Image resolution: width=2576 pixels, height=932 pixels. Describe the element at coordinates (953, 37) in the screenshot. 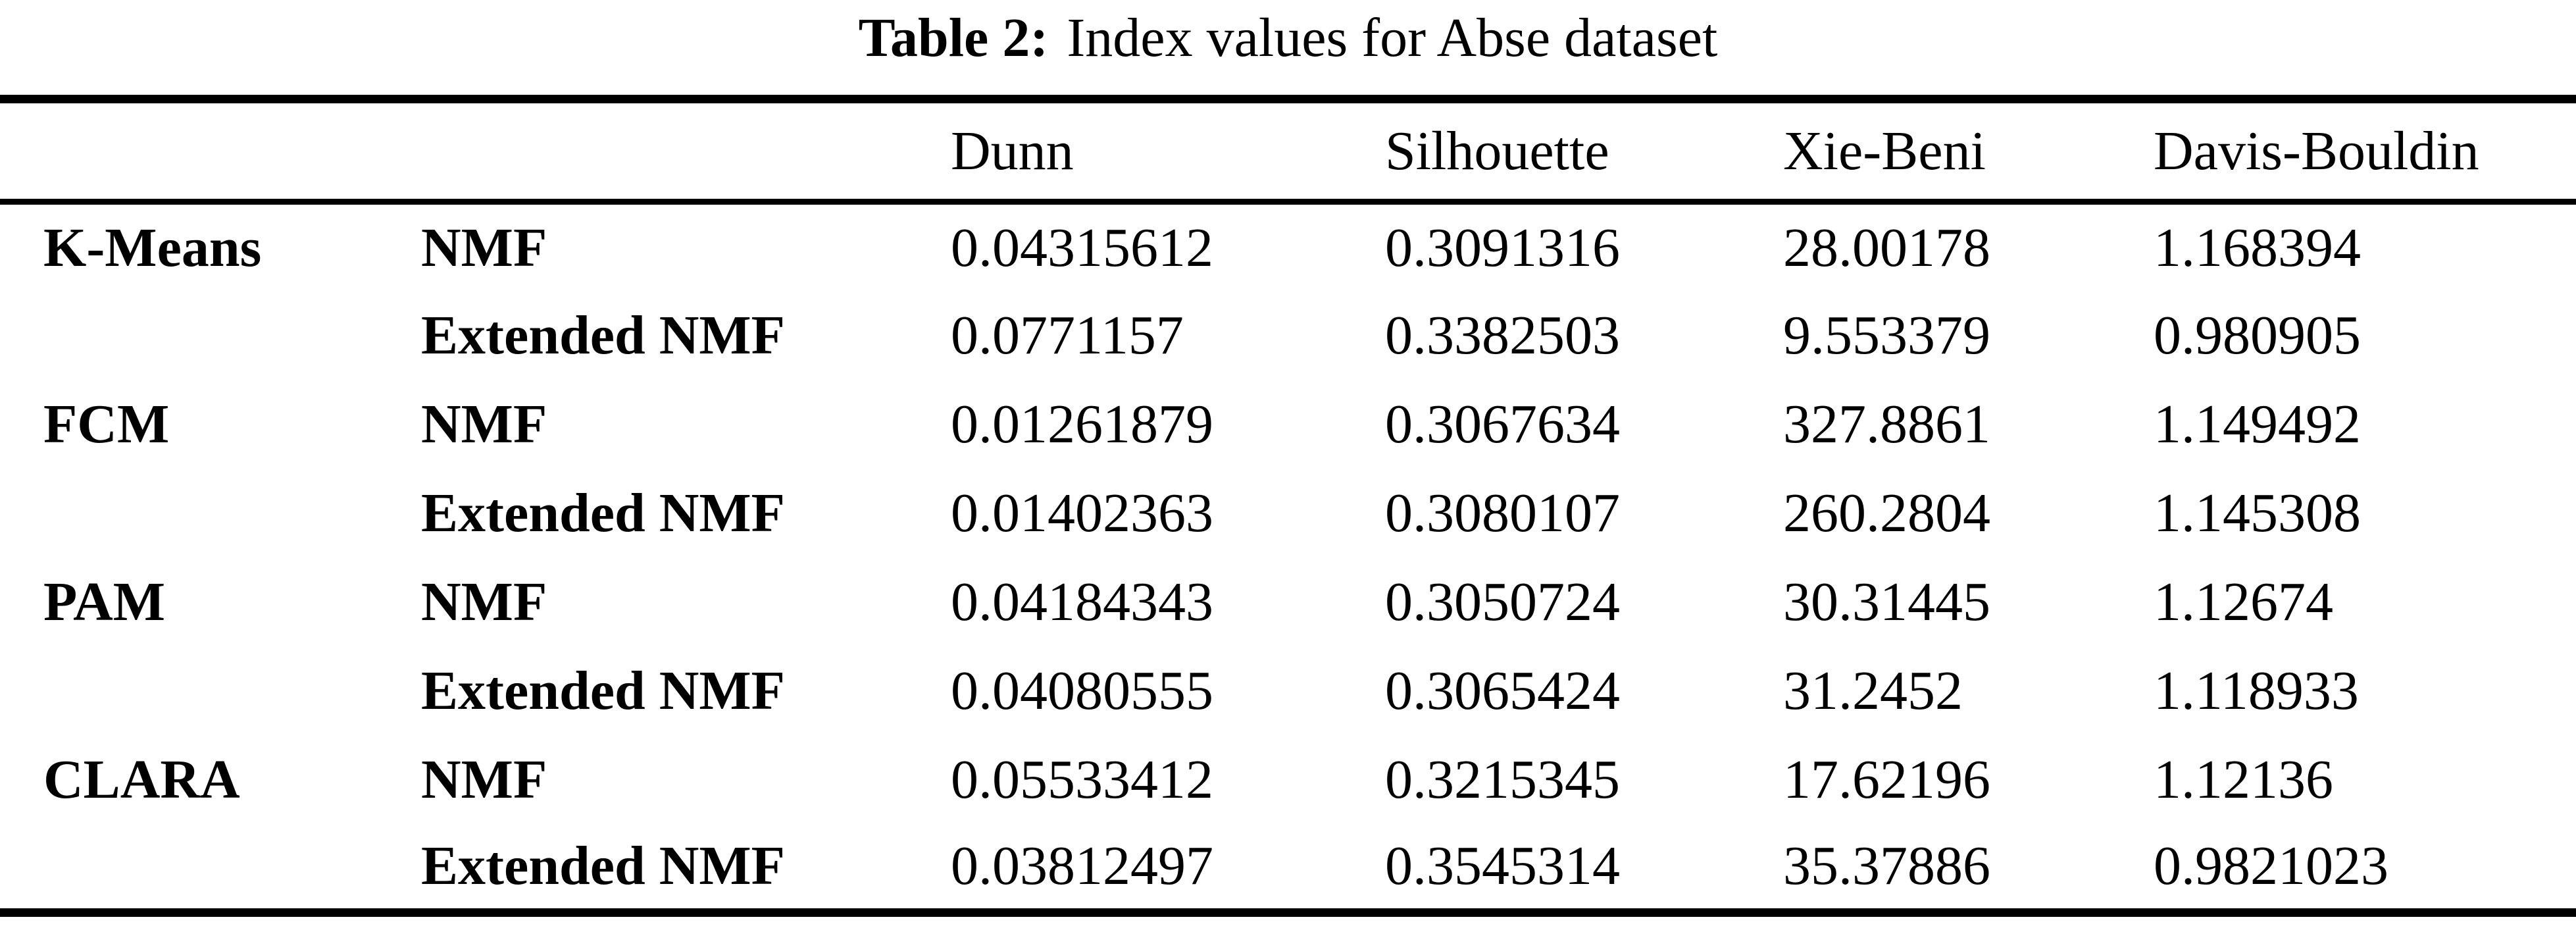

I see `table-caption-label: Table 2:` at that location.